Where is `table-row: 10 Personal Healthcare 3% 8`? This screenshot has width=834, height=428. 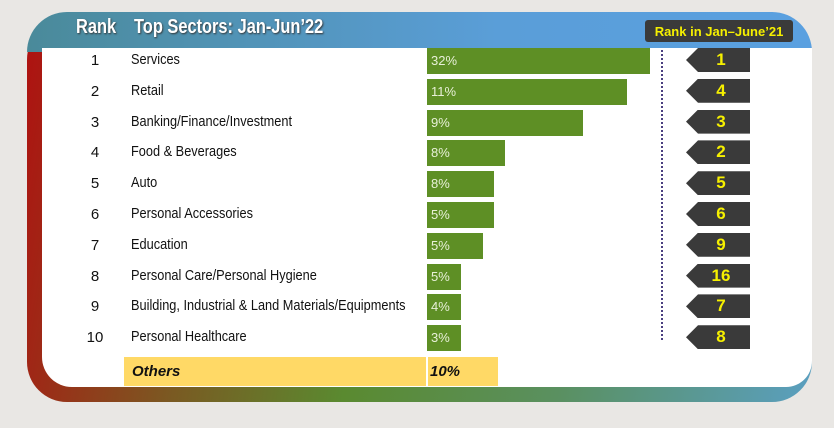
table-row: 10 Personal Healthcare 3% 8 is located at coordinates (417, 338).